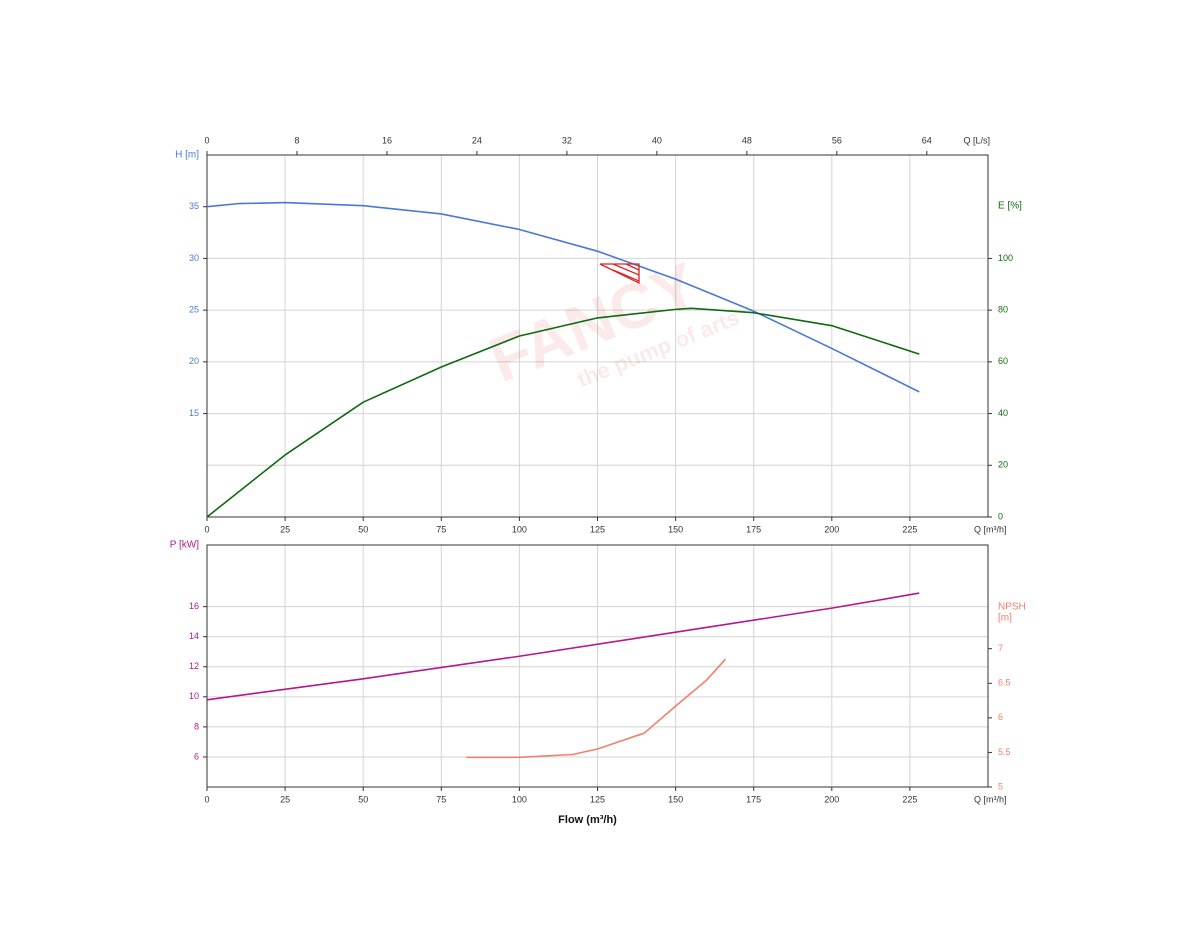 This screenshot has height=950, width=1200. Describe the element at coordinates (194, 606) in the screenshot. I see `y-tick-label: 16` at that location.